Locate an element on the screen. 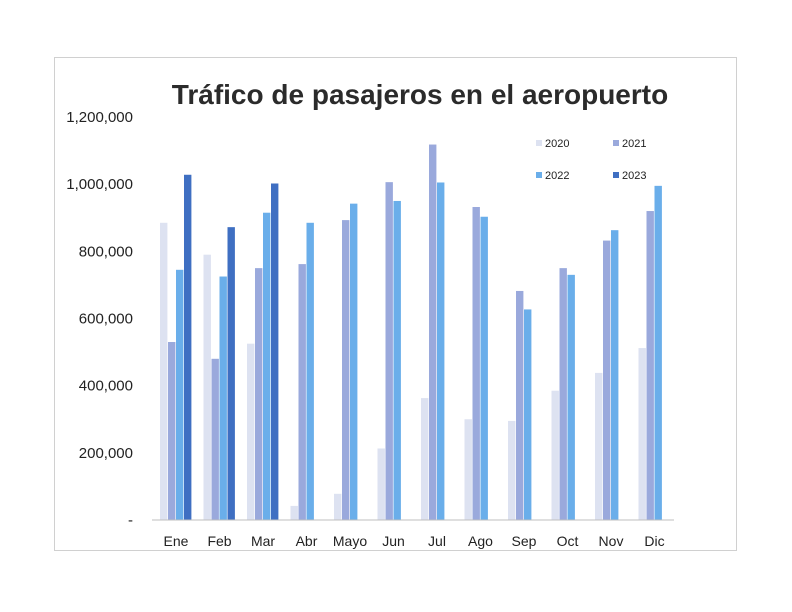 Image resolution: width=792 pixels, height=612 pixels. x-tick-label: Jun is located at coordinates (393, 541).